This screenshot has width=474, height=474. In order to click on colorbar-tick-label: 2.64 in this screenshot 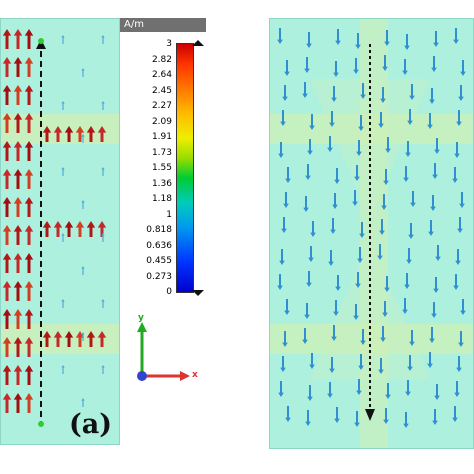, I will do `click(161, 75)`.